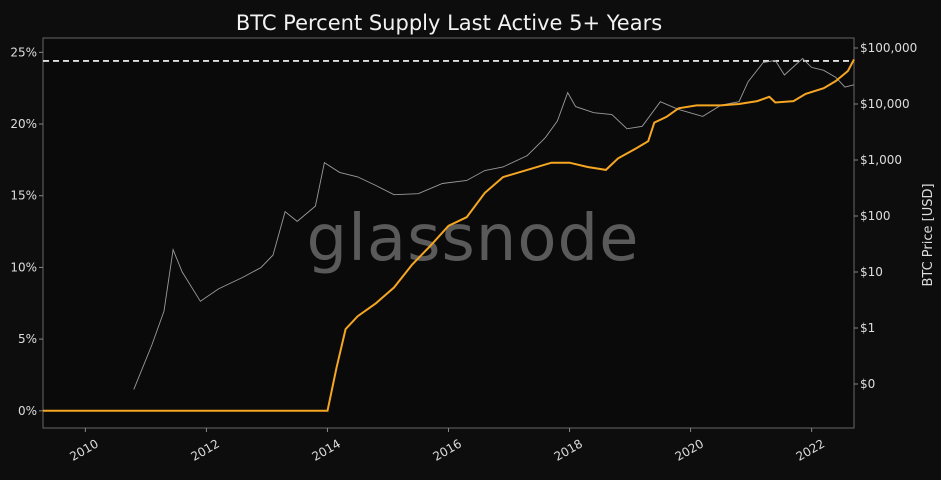 The image size is (941, 480). What do you see at coordinates (472, 239) in the screenshot?
I see `watermark: glassnode` at bounding box center [472, 239].